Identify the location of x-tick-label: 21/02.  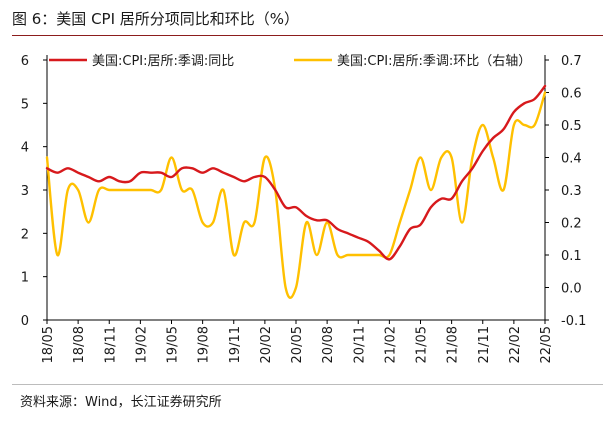
(390, 344).